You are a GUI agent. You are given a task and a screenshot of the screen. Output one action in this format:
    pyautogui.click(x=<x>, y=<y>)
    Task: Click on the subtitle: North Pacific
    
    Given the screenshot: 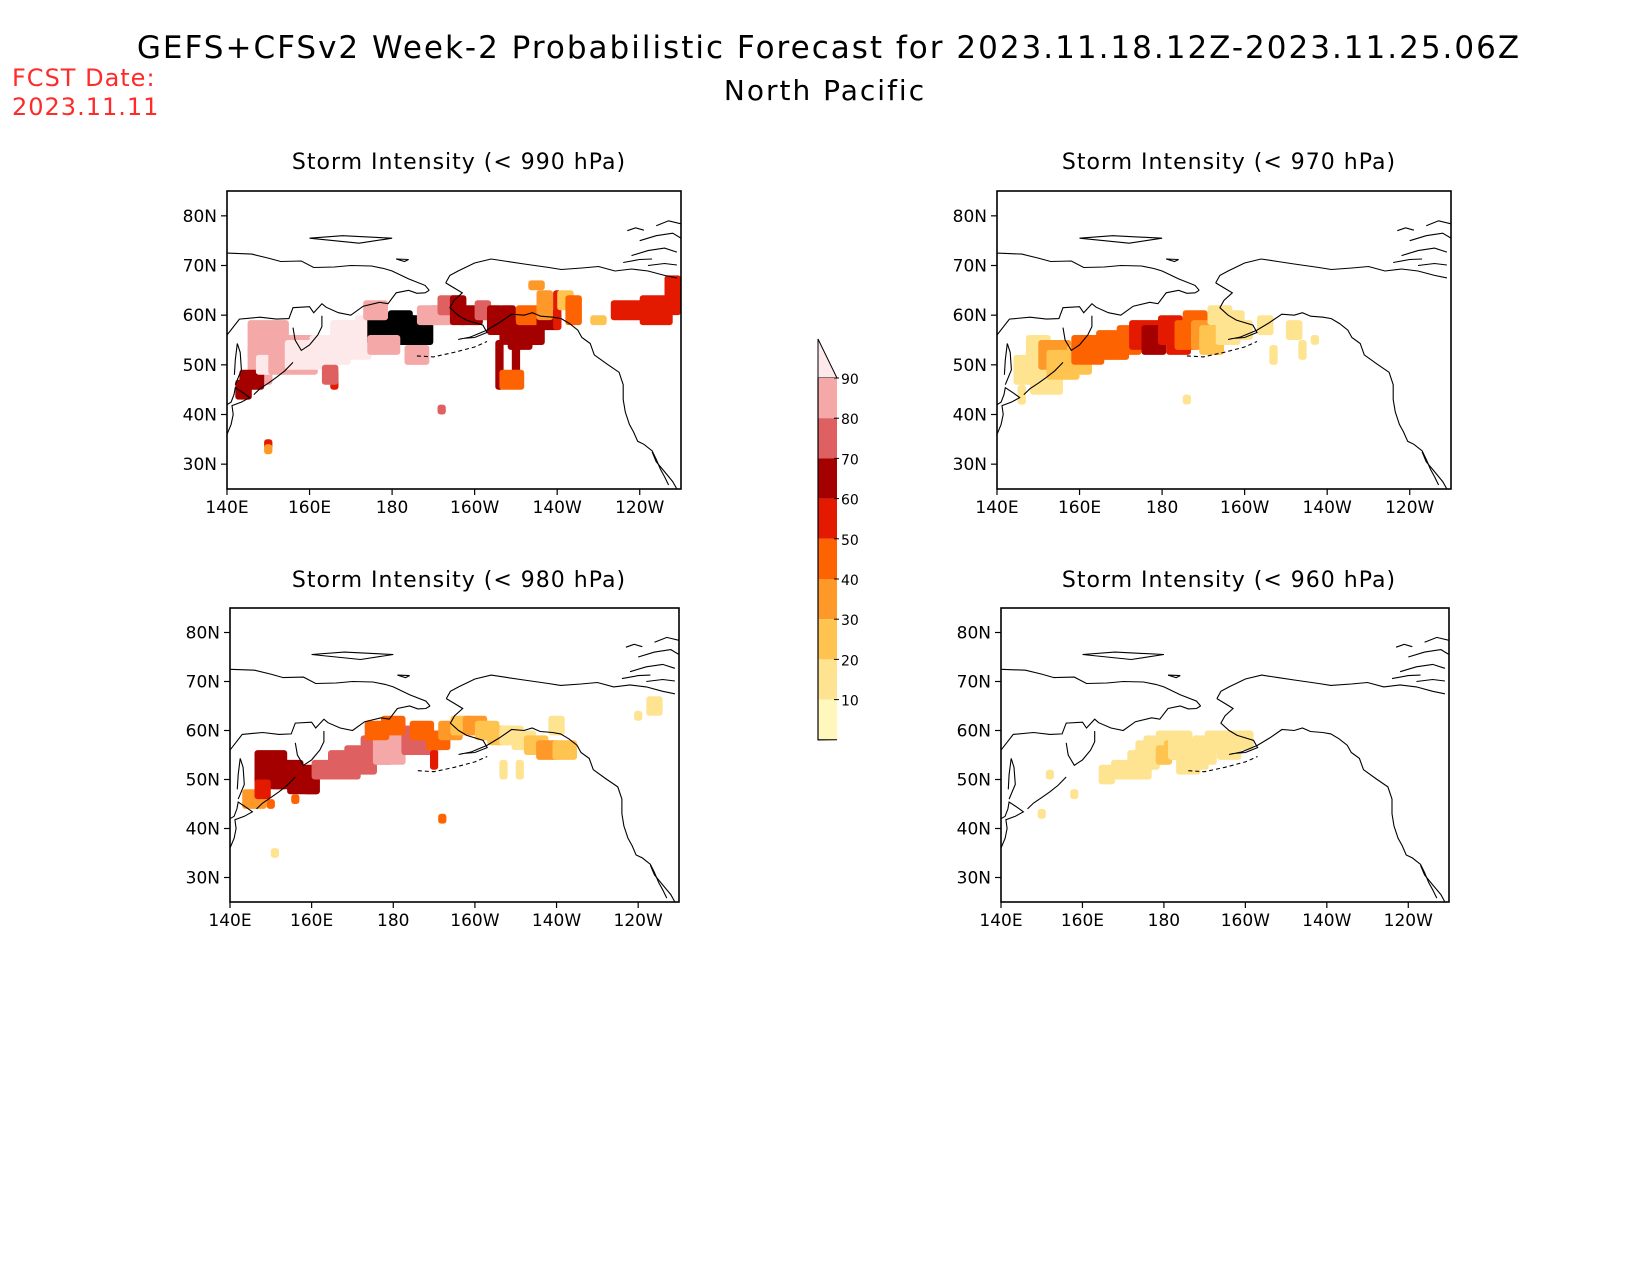 What is the action you would take?
    pyautogui.click(x=825, y=90)
    